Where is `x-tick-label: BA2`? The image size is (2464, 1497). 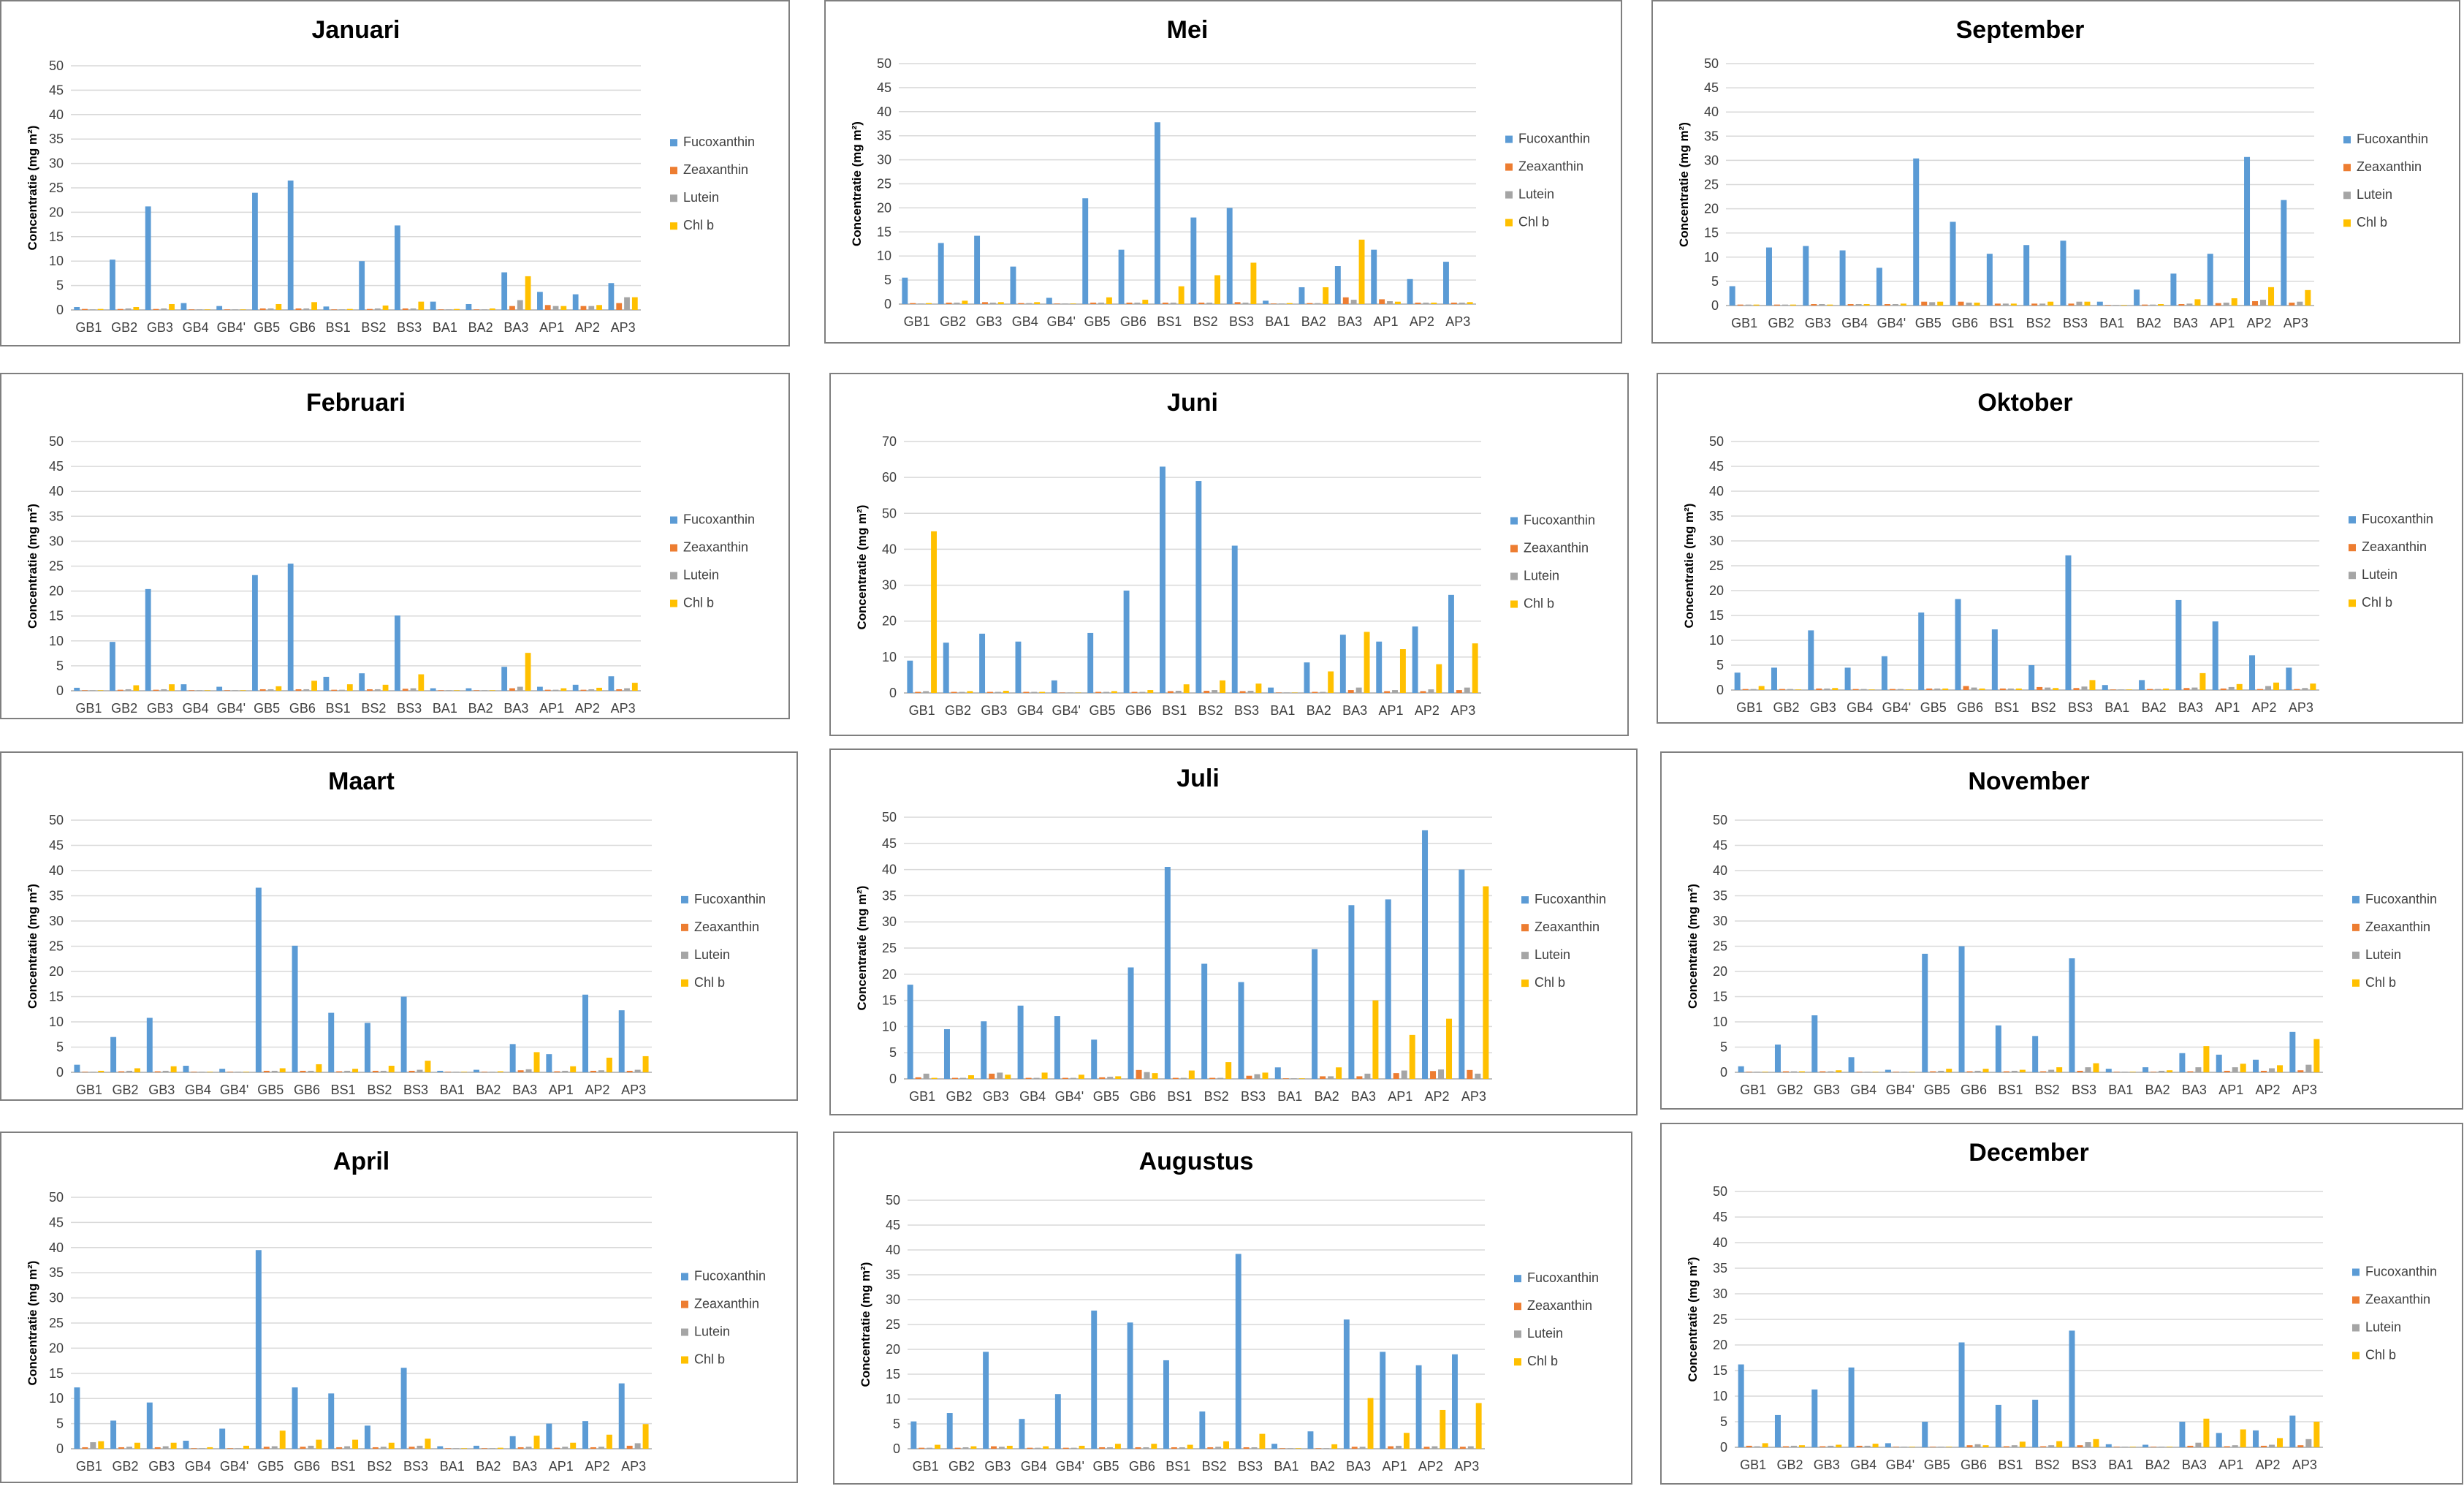
x-tick-label: BA2 is located at coordinates (1327, 1096).